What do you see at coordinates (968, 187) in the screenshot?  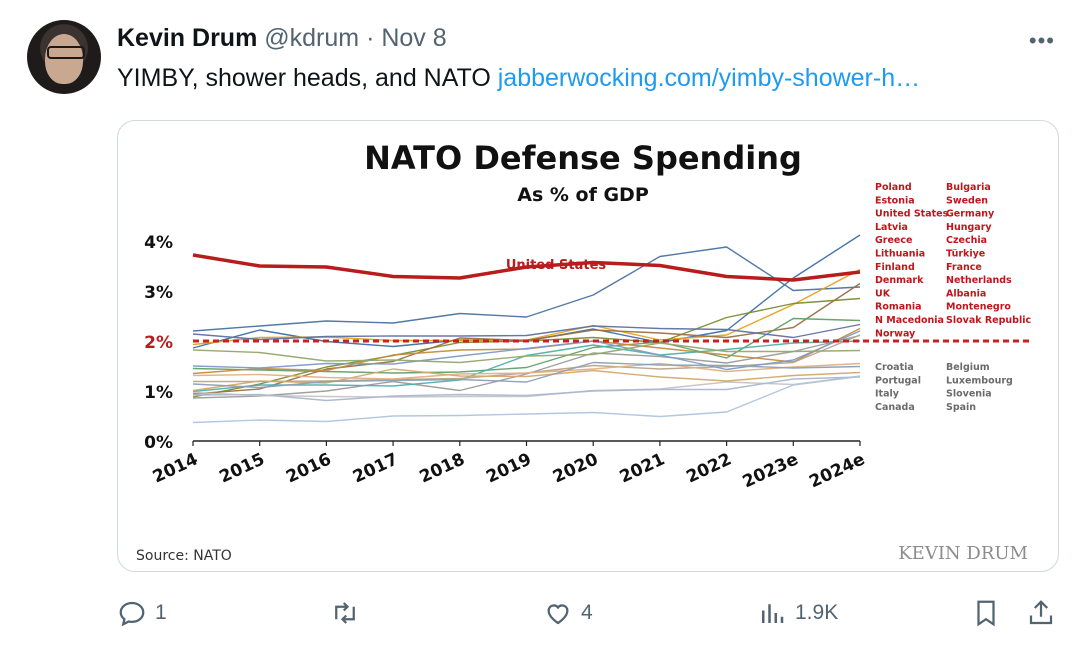 I see `legend-entry: Bulgaria` at bounding box center [968, 187].